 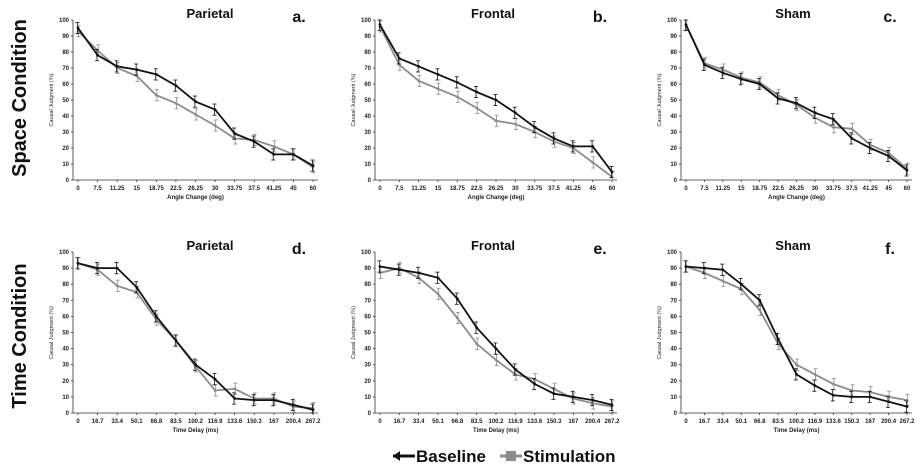 What do you see at coordinates (299, 249) in the screenshot?
I see `panel-letter: d.` at bounding box center [299, 249].